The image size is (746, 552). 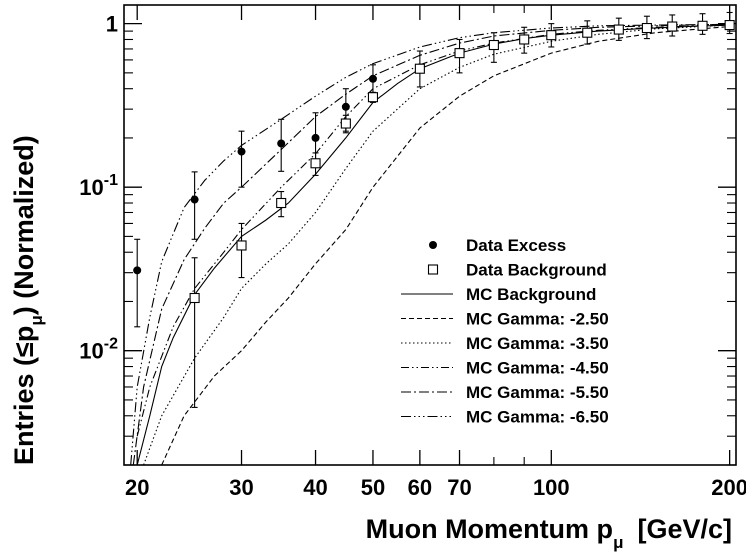 I want to click on legend-label: MC Gamma: -3.50, so click(x=537, y=343).